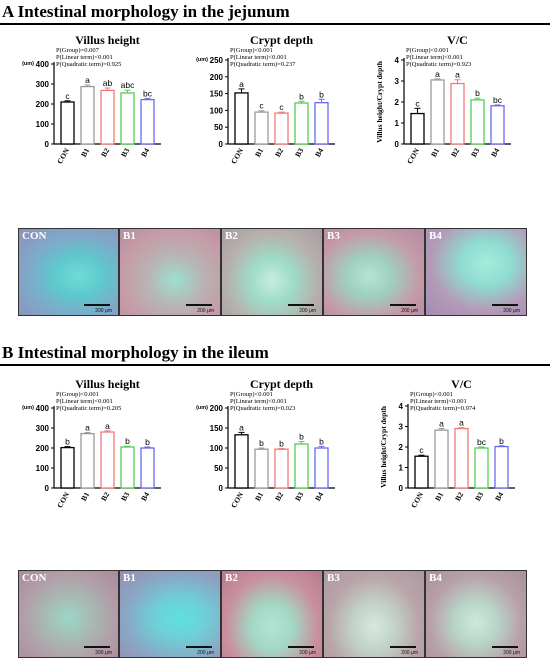 The height and width of the screenshot is (663, 550). What do you see at coordinates (78, 50) in the screenshot?
I see `stat-line: P(Group)=0.007` at bounding box center [78, 50].